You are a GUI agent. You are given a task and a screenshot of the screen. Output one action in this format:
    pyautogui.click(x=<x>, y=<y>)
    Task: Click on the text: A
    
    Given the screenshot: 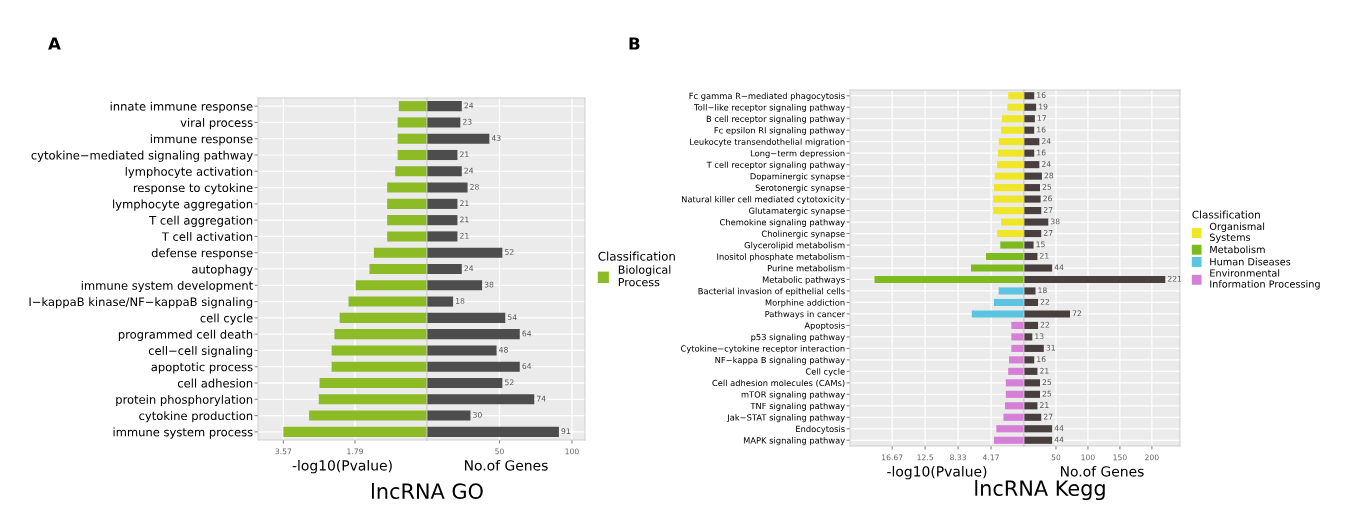 What is the action you would take?
    pyautogui.click(x=54, y=43)
    